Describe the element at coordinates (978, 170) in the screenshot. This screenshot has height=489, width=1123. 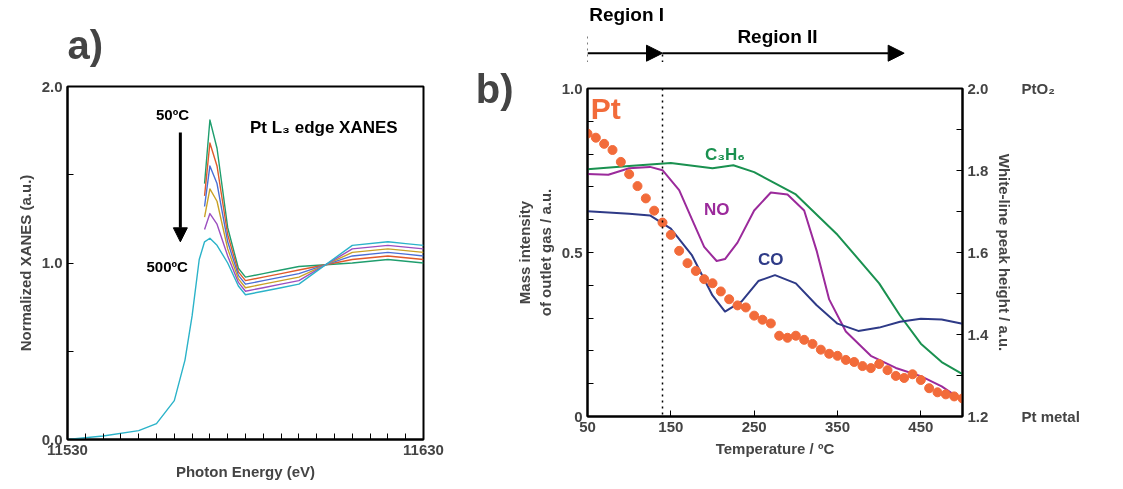
I see `y2-tick-label: 1.8` at that location.